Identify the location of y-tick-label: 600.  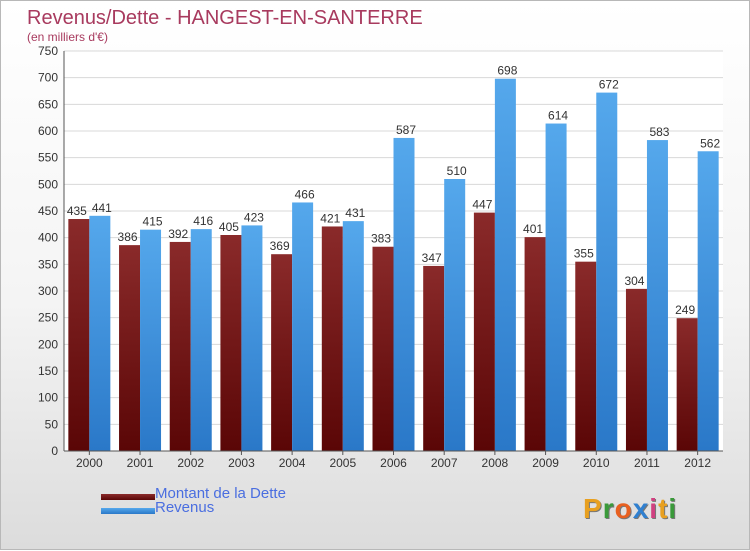
(48, 131).